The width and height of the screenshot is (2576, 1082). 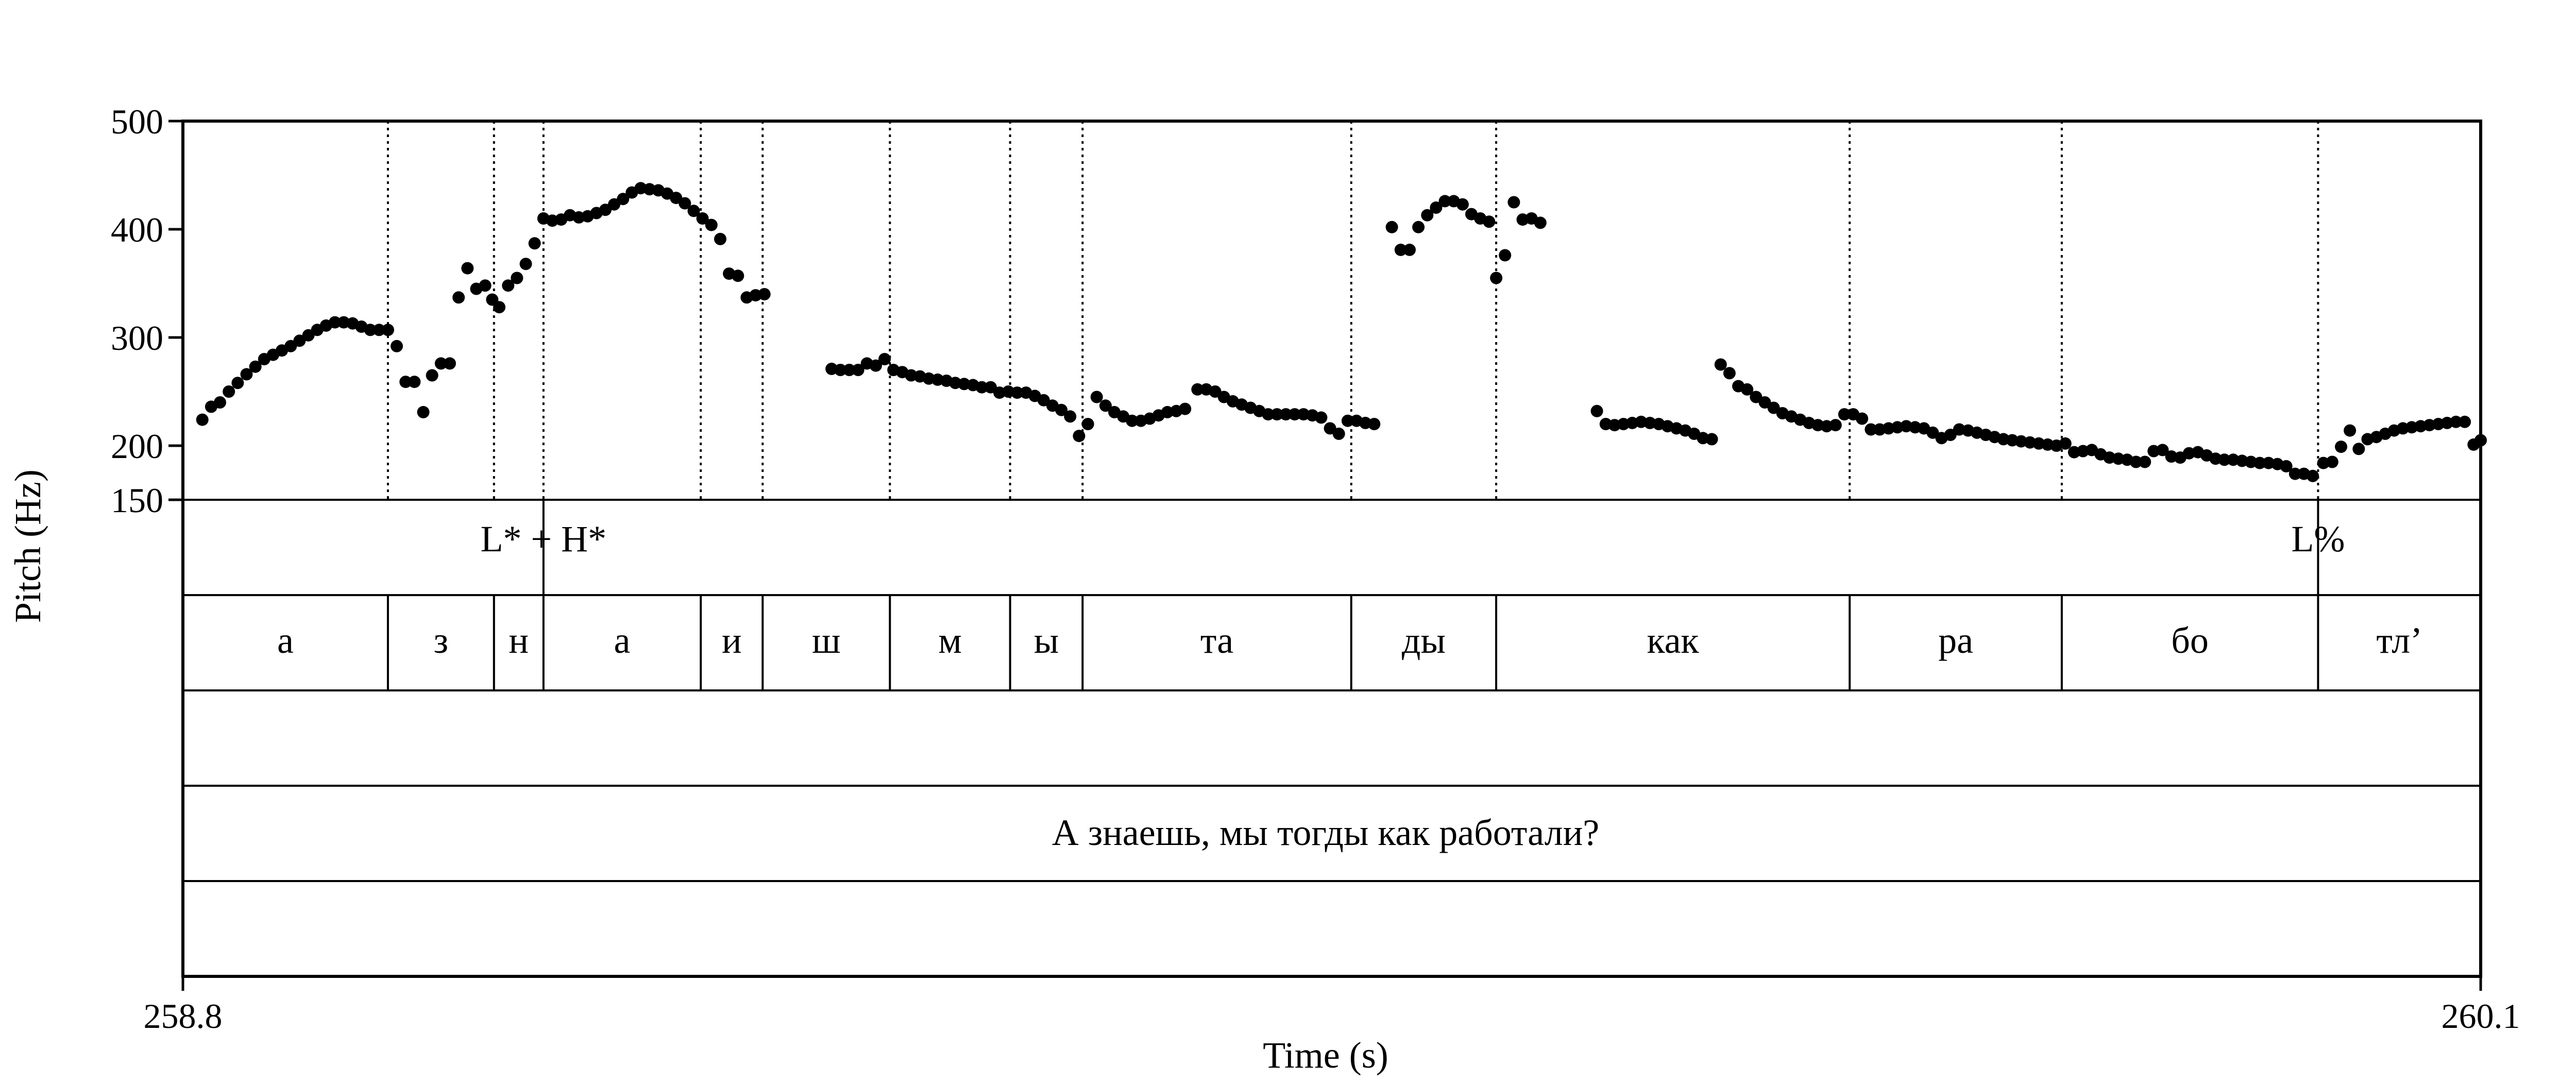 I want to click on y-tick-label: 150, so click(x=137, y=500).